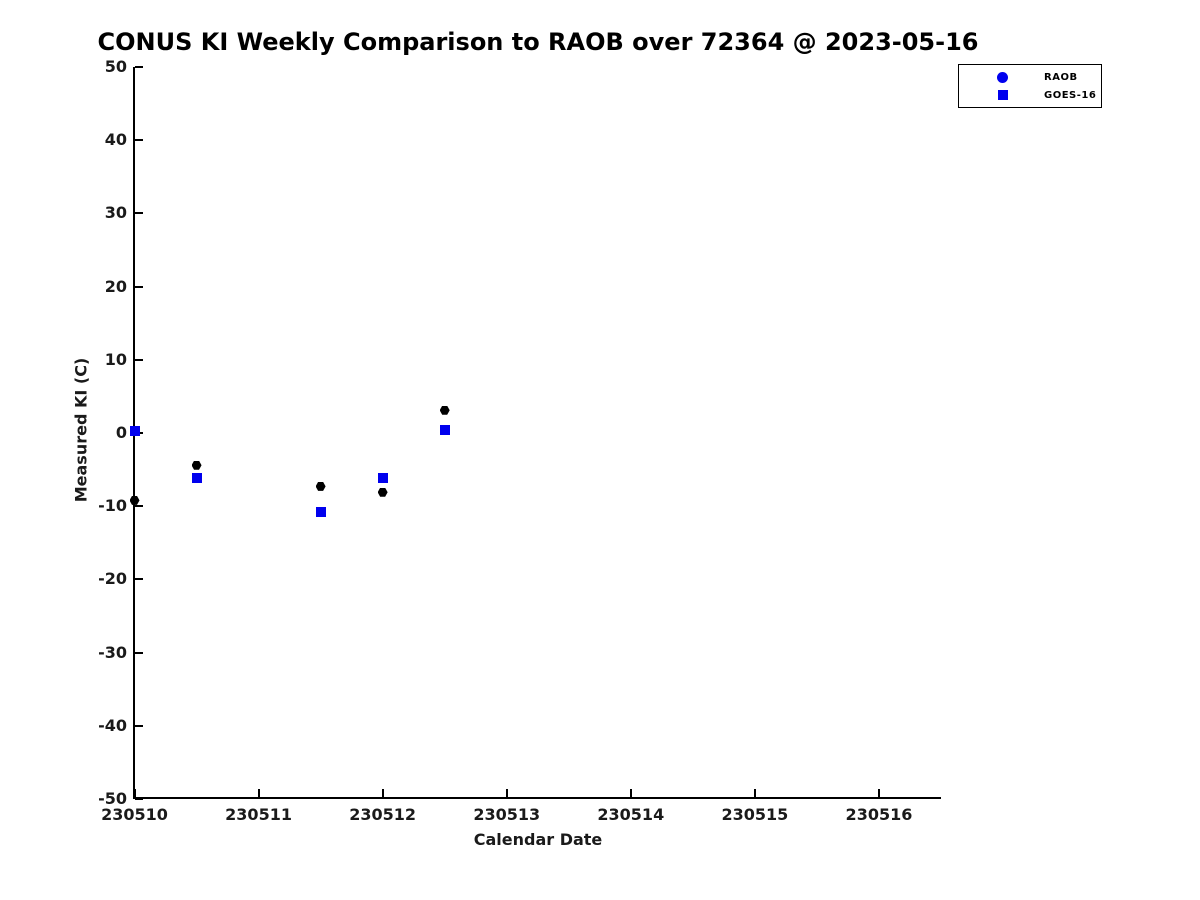  I want to click on x-tick-label: 230513, so click(507, 814).